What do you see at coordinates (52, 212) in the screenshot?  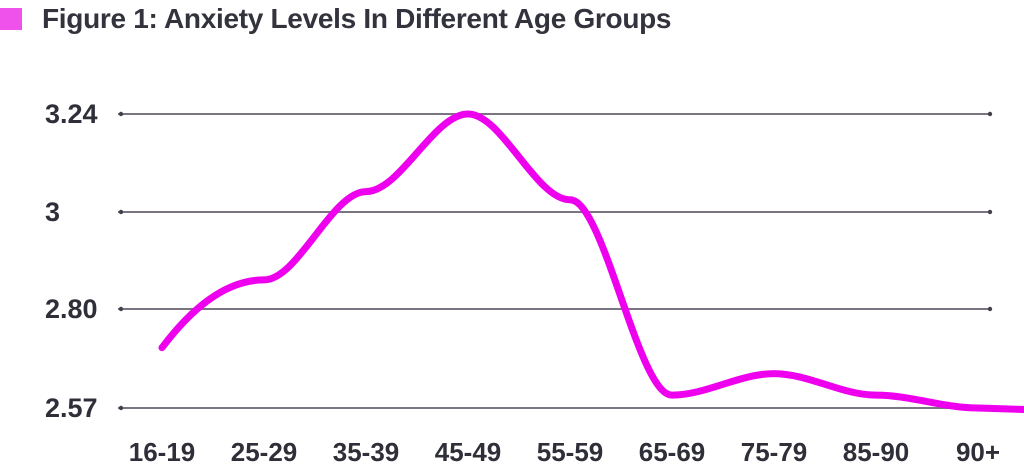 I see `y-tick-label: 3` at bounding box center [52, 212].